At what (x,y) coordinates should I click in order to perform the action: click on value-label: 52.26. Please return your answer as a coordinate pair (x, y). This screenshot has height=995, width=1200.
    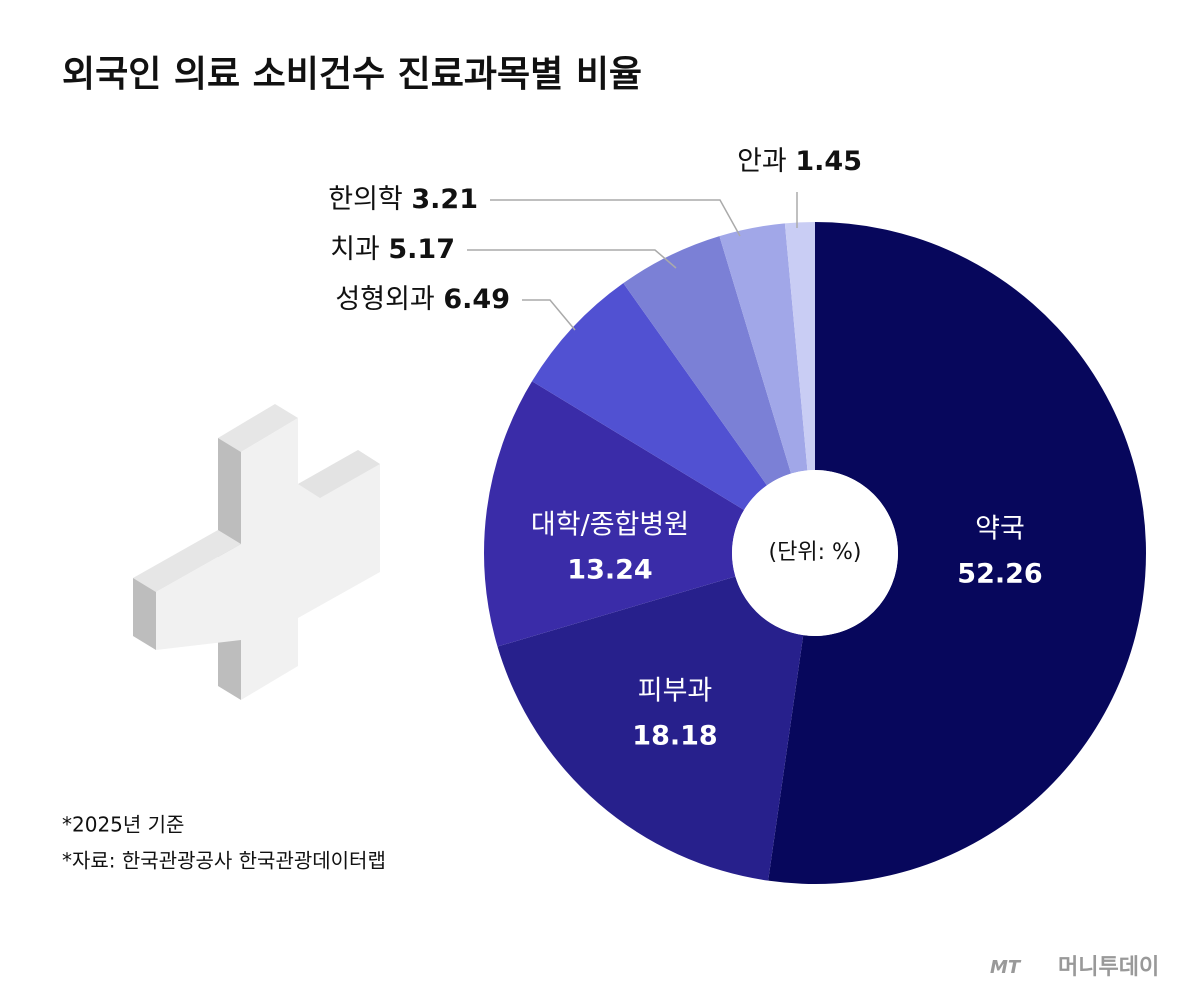
    Looking at the image, I should click on (999, 574).